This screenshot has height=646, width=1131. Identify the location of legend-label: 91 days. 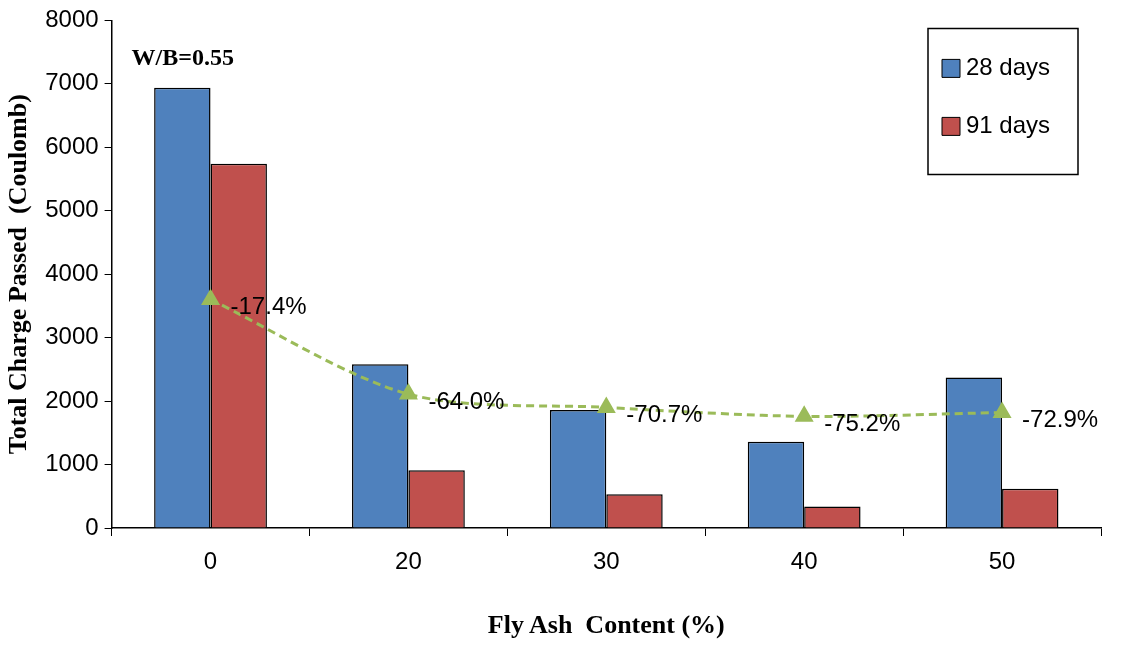
(1008, 125).